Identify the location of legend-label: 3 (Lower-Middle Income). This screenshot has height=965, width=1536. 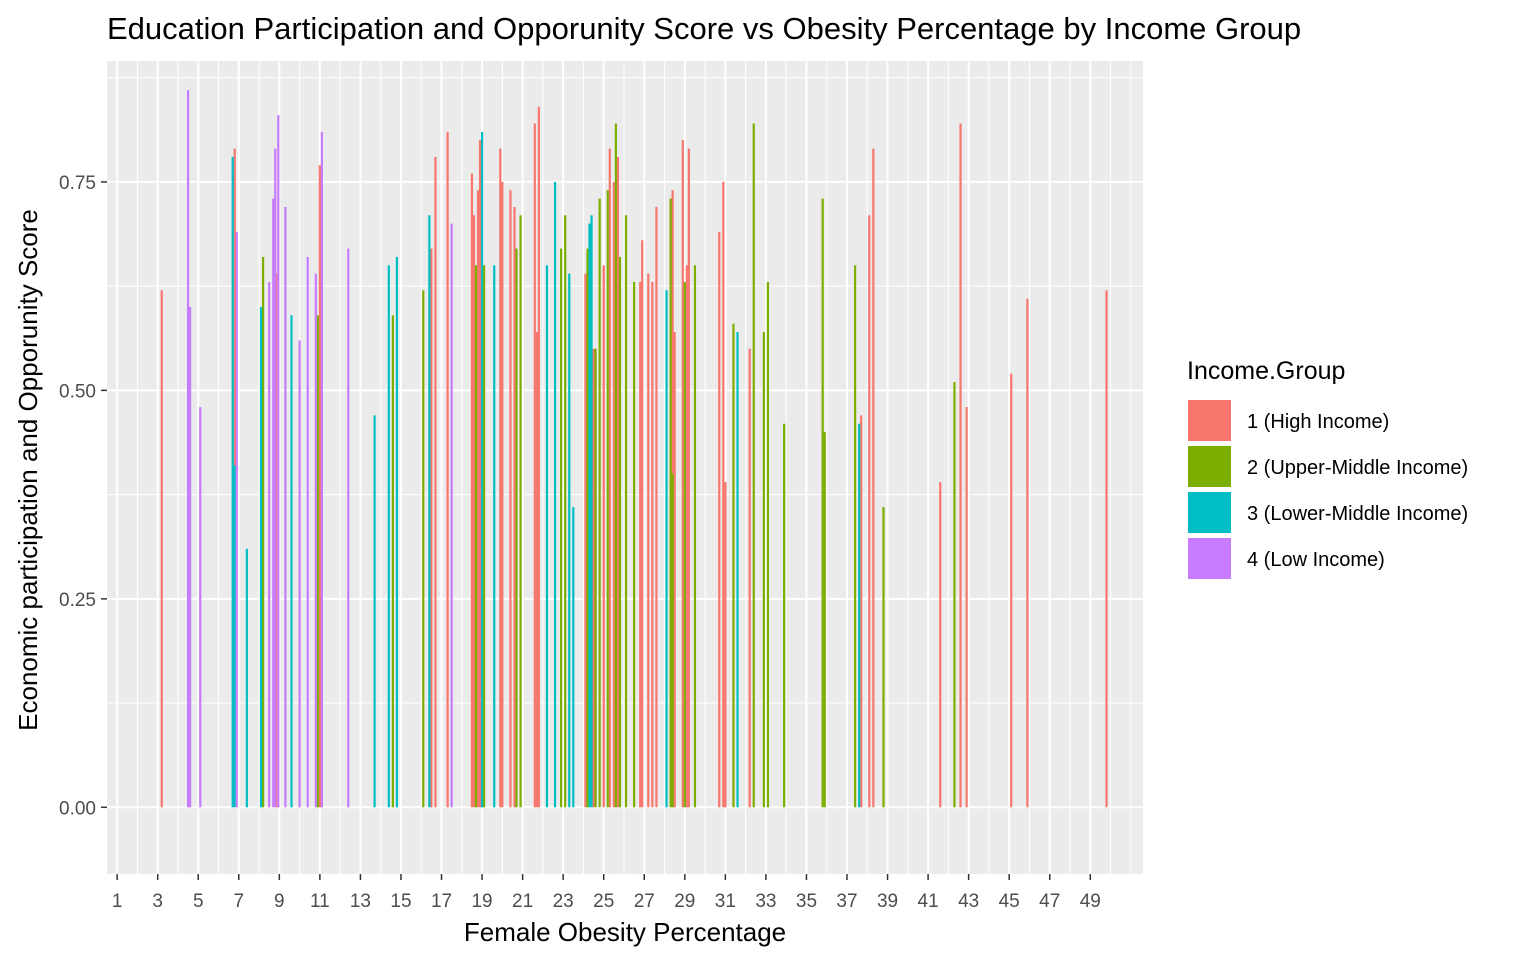
(1357, 514).